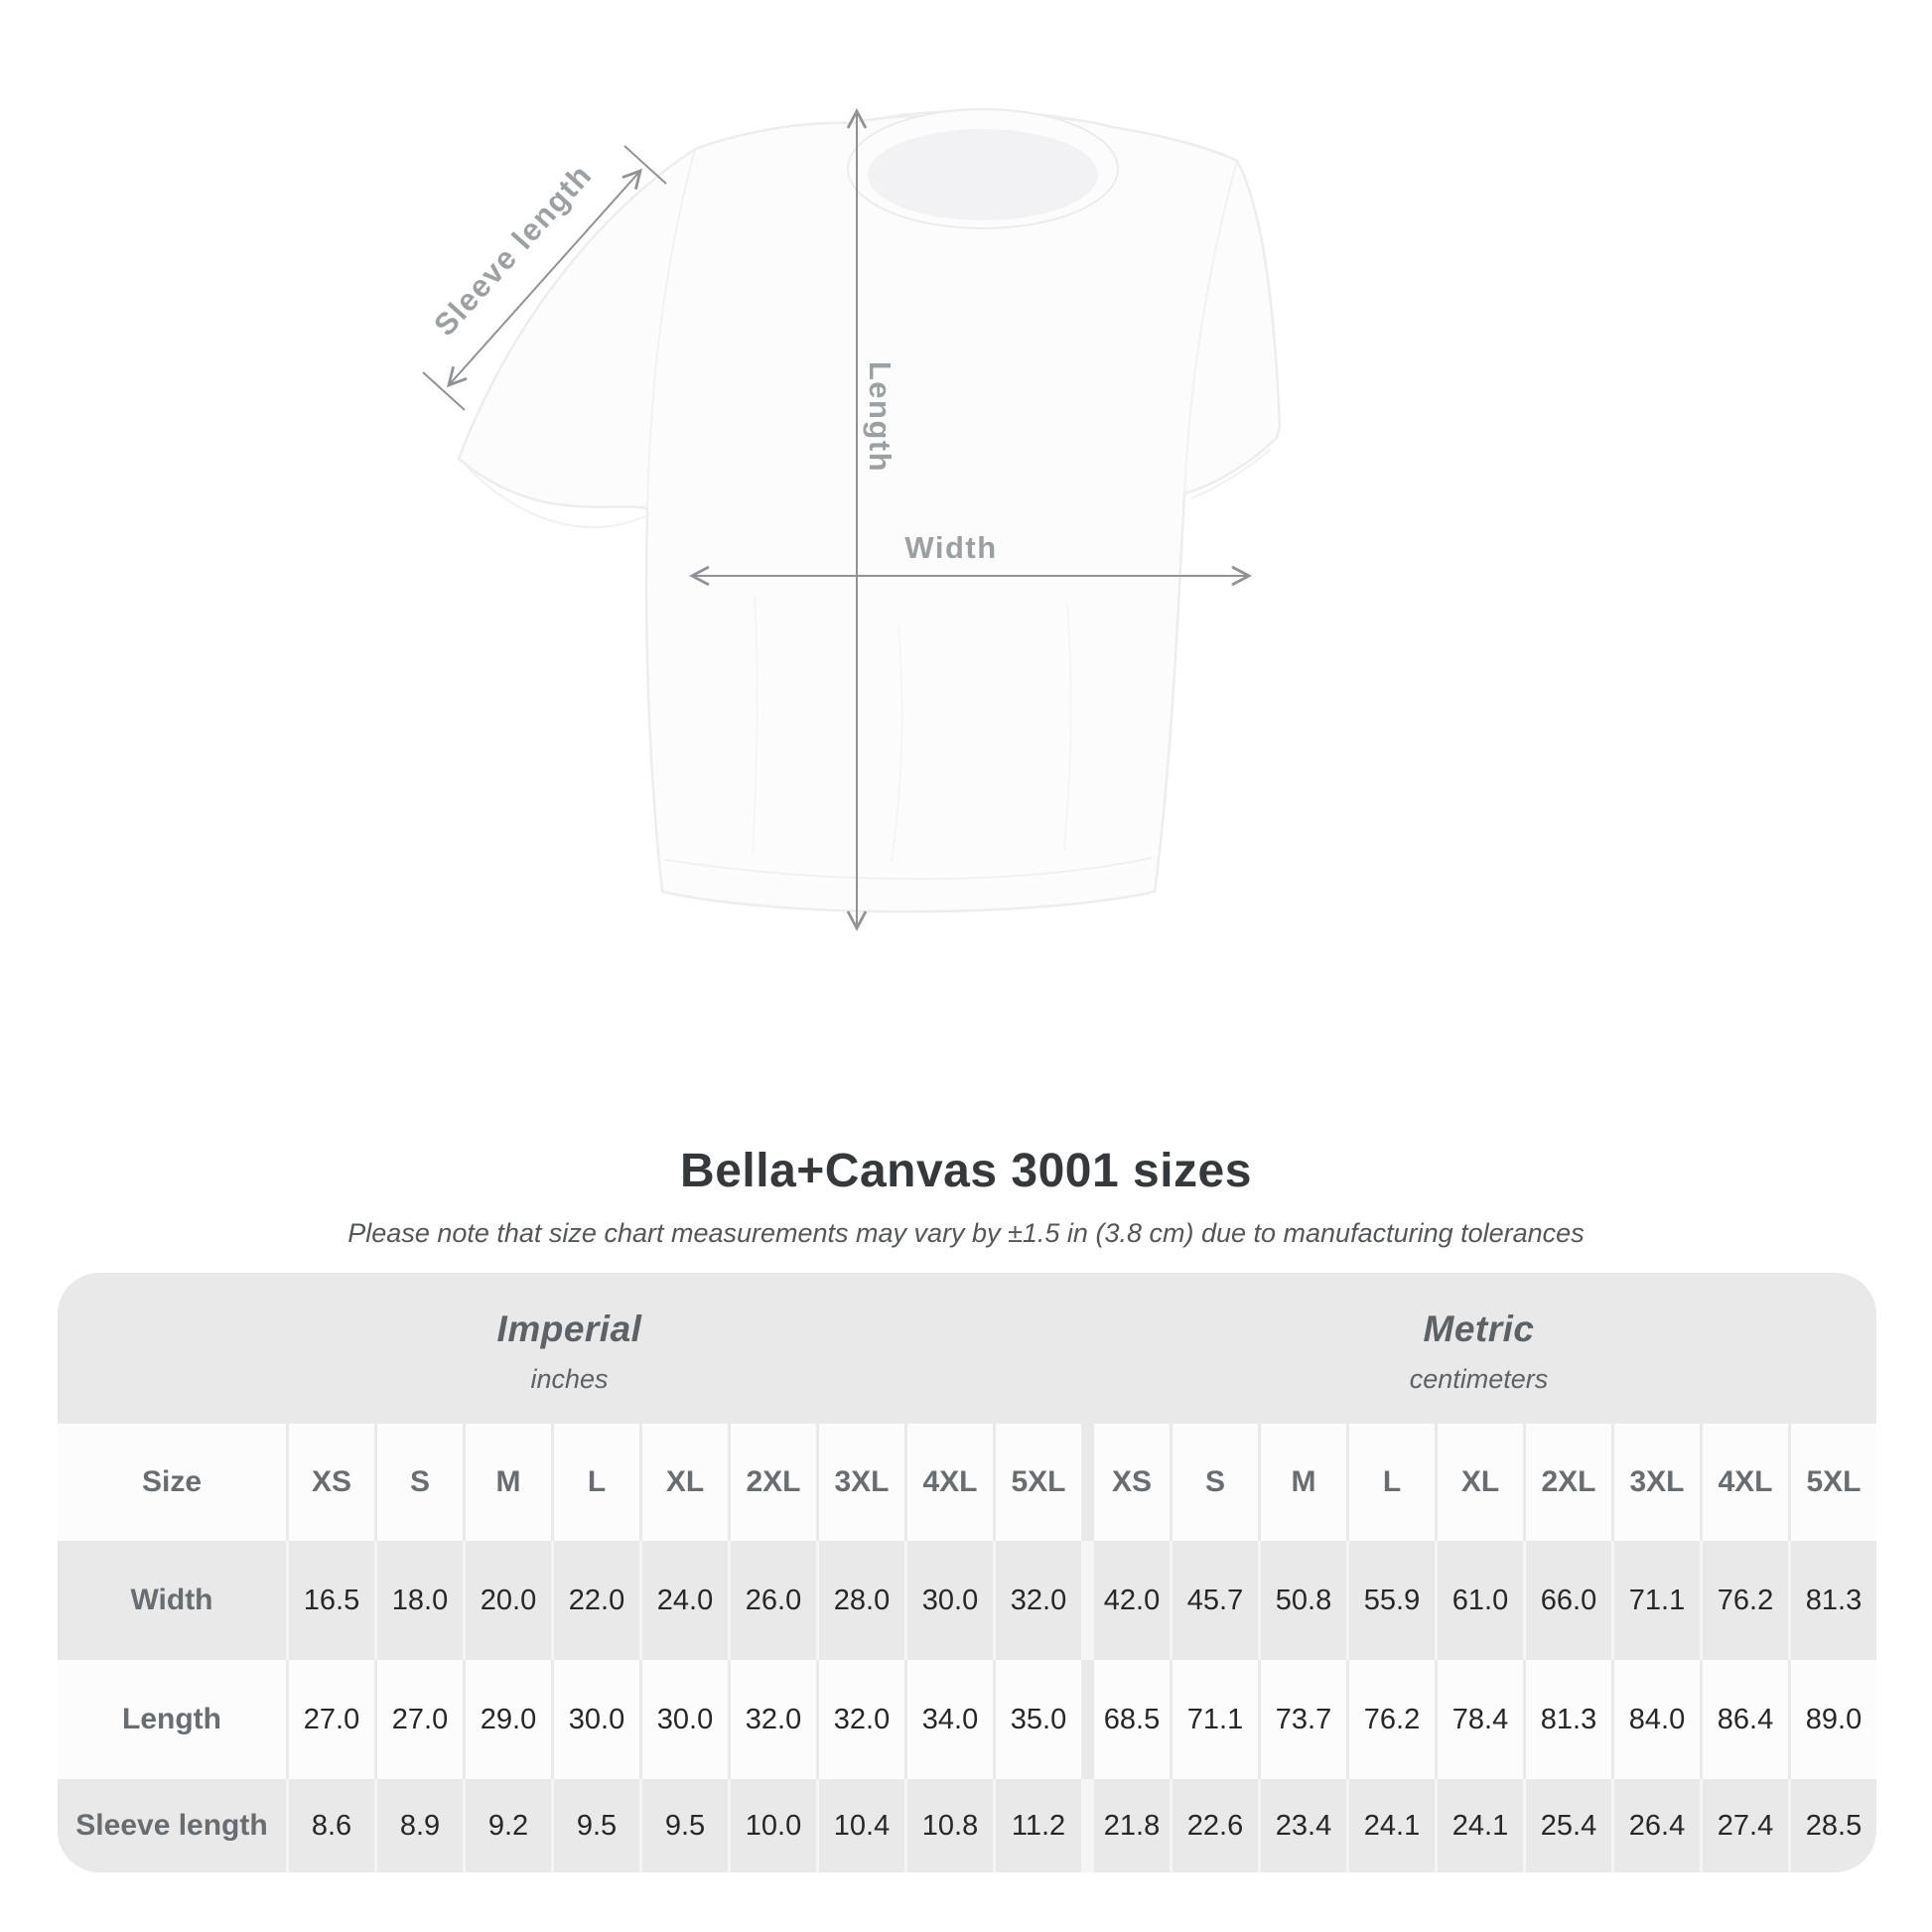 This screenshot has height=1932, width=1932. I want to click on value-cell: 22.0, so click(595, 1600).